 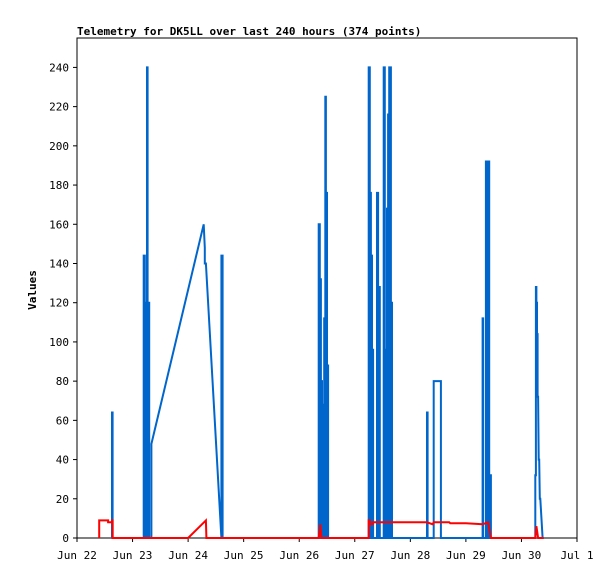 What do you see at coordinates (522, 555) in the screenshot?
I see `x-tick-label: Jun 30` at bounding box center [522, 555].